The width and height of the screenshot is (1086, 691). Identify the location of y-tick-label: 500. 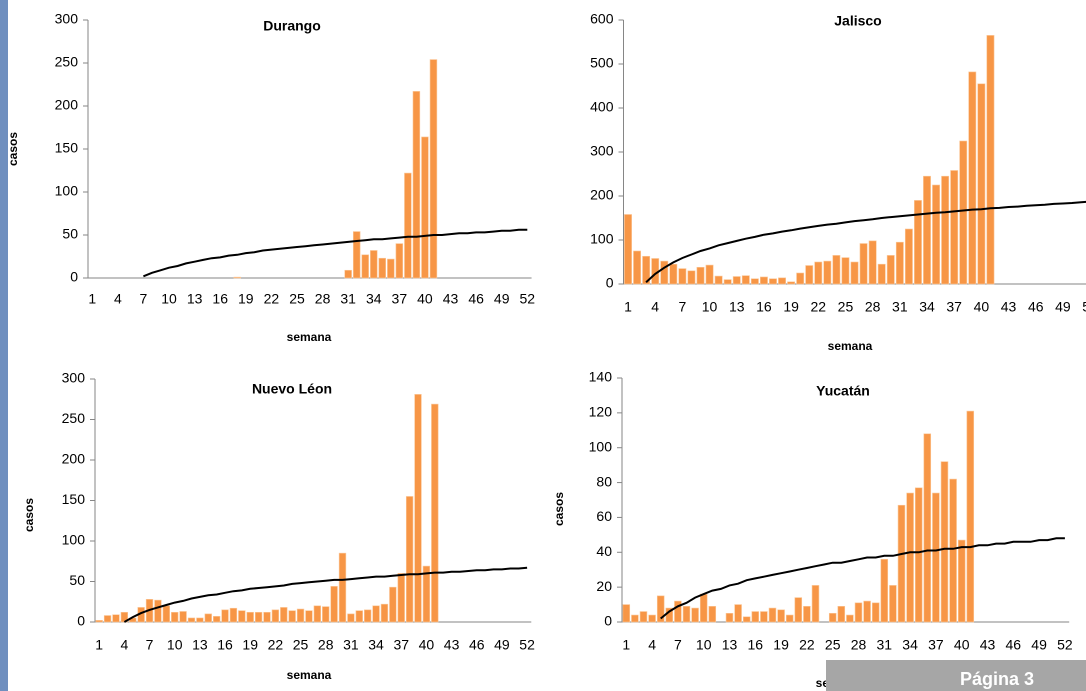
(602, 63).